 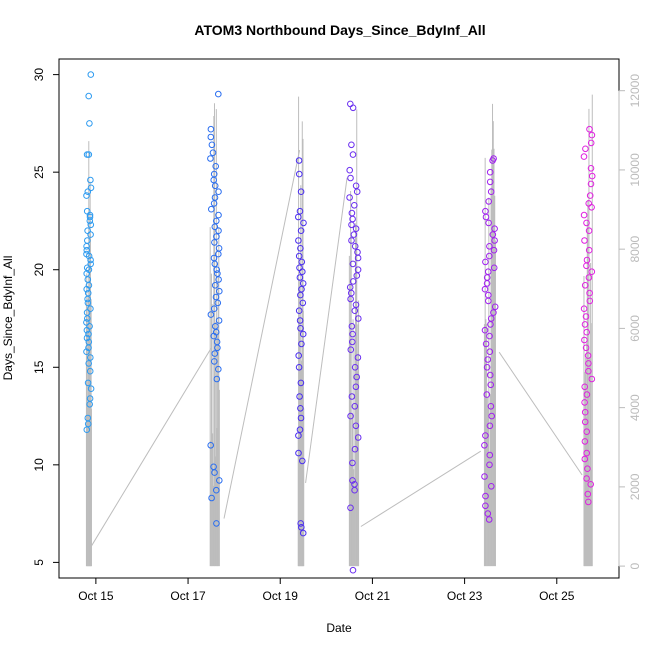 What do you see at coordinates (339, 30) in the screenshot?
I see `chart-title: ATOM3 Northbound Days_Since_BdyInf_All` at bounding box center [339, 30].